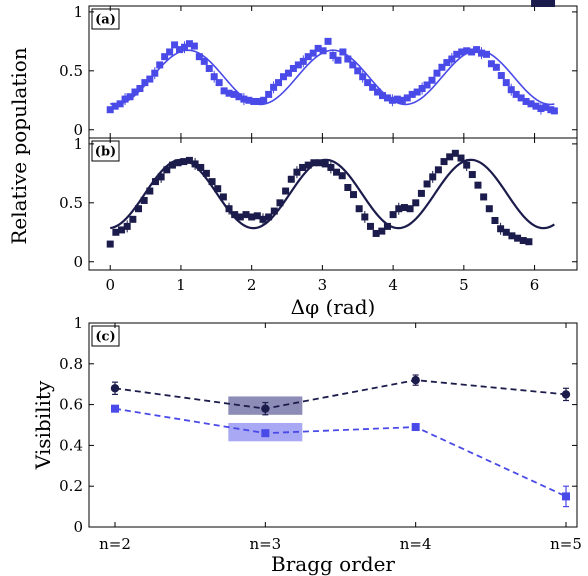 Image resolution: width=588 pixels, height=576 pixels. Describe the element at coordinates (19, 145) in the screenshot. I see `shared-y-axis-label: Relative population` at that location.